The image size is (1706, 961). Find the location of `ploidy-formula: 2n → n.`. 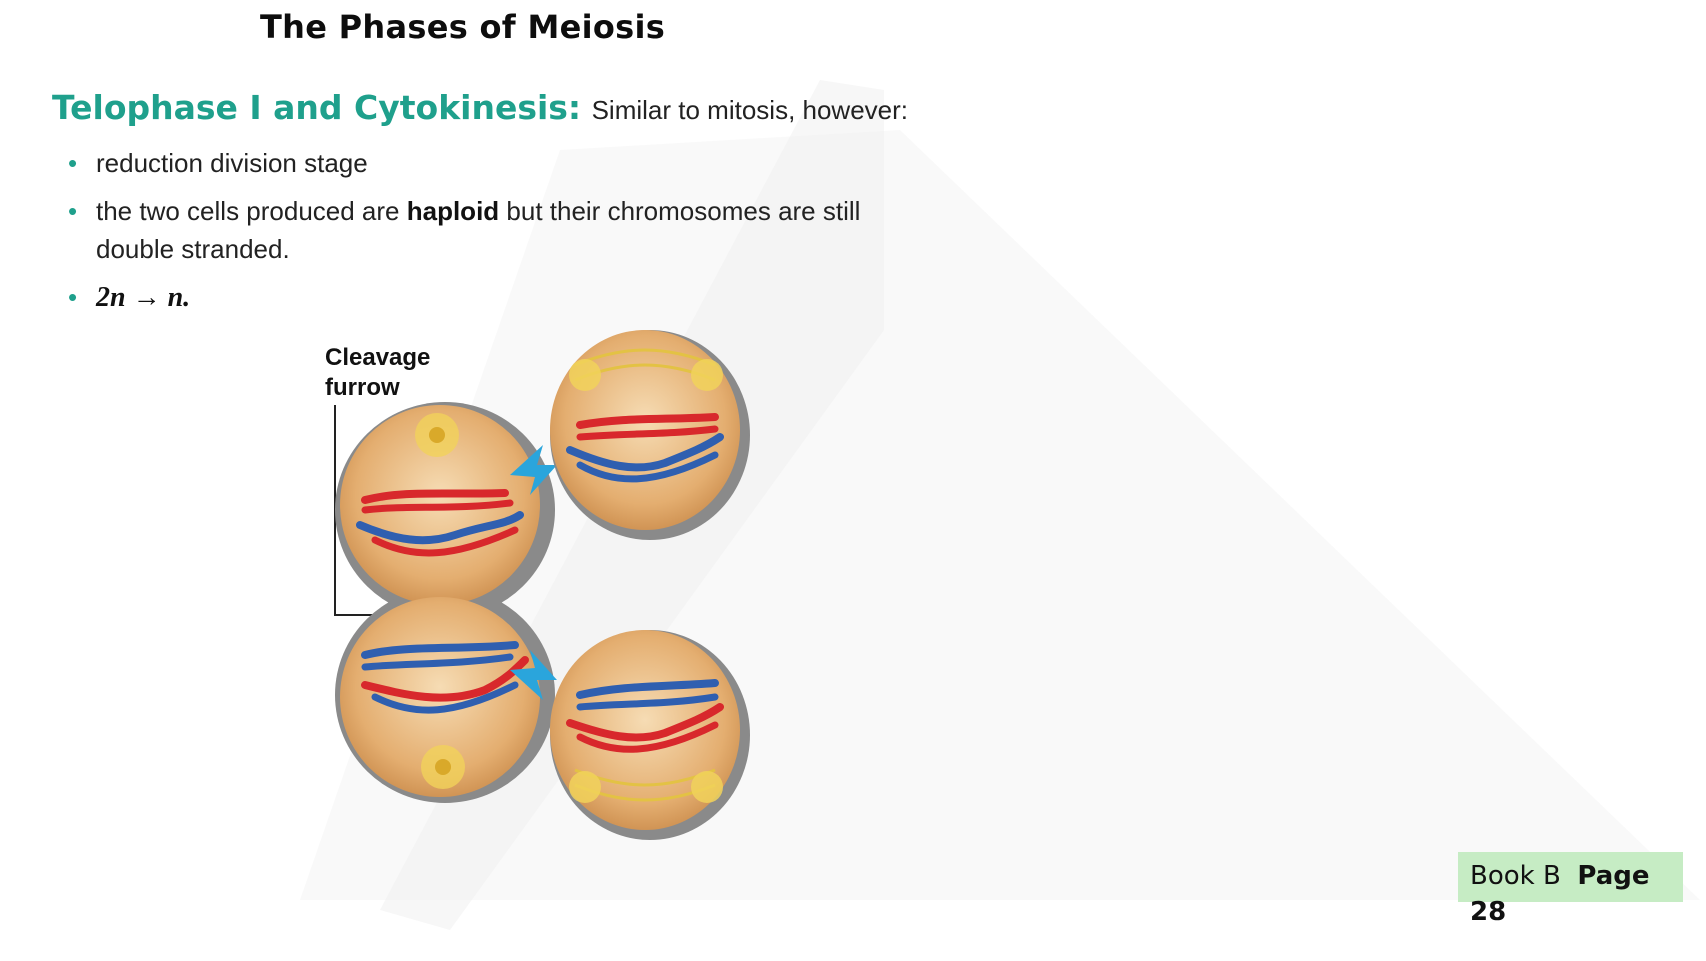

ploidy-formula: 2n → n. is located at coordinates (143, 297).